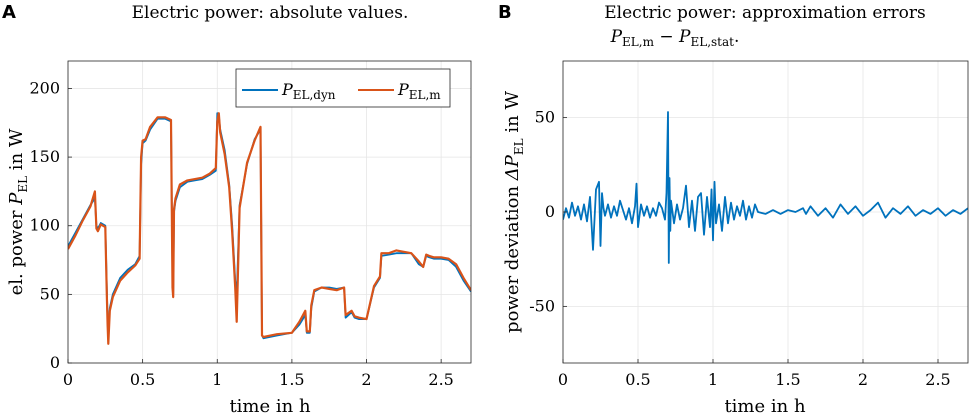 The width and height of the screenshot is (969, 419). I want to click on panel-a-title: Electric power: absolute values., so click(270, 13).